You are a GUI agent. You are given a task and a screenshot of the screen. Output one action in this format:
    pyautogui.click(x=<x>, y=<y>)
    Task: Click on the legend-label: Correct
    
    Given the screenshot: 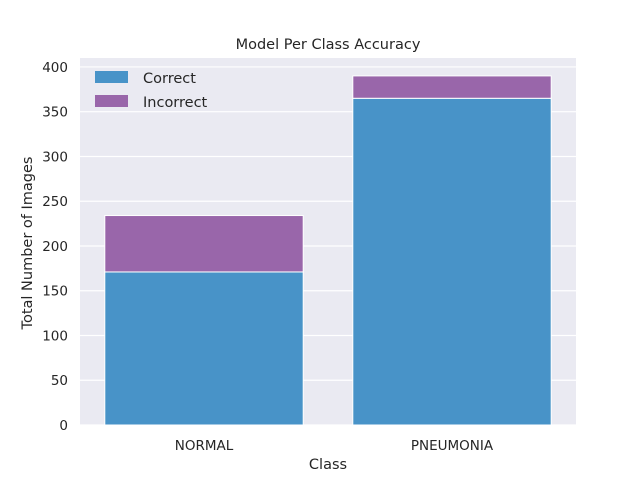 What is the action you would take?
    pyautogui.click(x=169, y=79)
    